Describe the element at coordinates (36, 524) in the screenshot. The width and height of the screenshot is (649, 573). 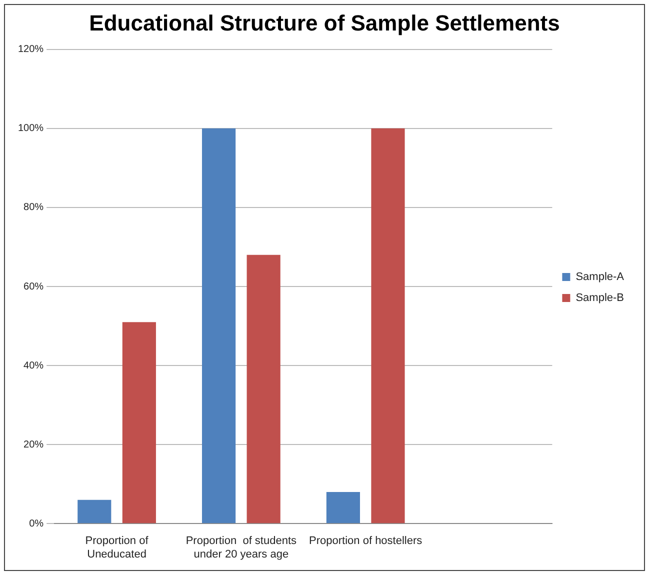
I see `y-tick-label: 0%` at that location.